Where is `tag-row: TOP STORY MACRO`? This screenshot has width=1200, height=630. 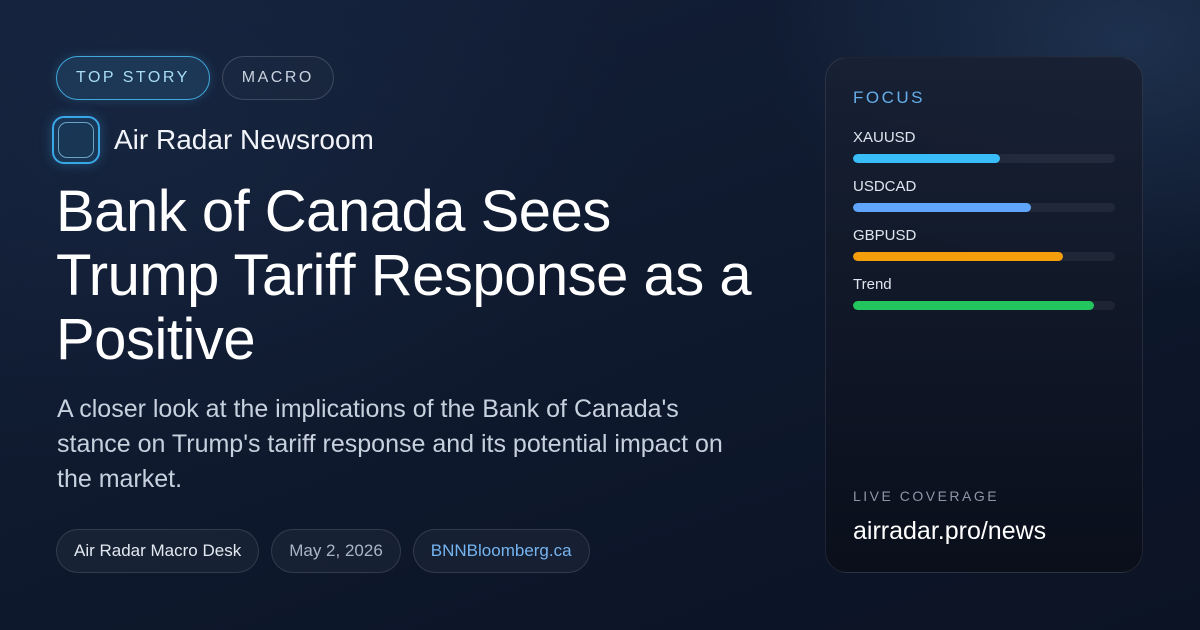 tag-row: TOP STORY MACRO is located at coordinates (195, 78).